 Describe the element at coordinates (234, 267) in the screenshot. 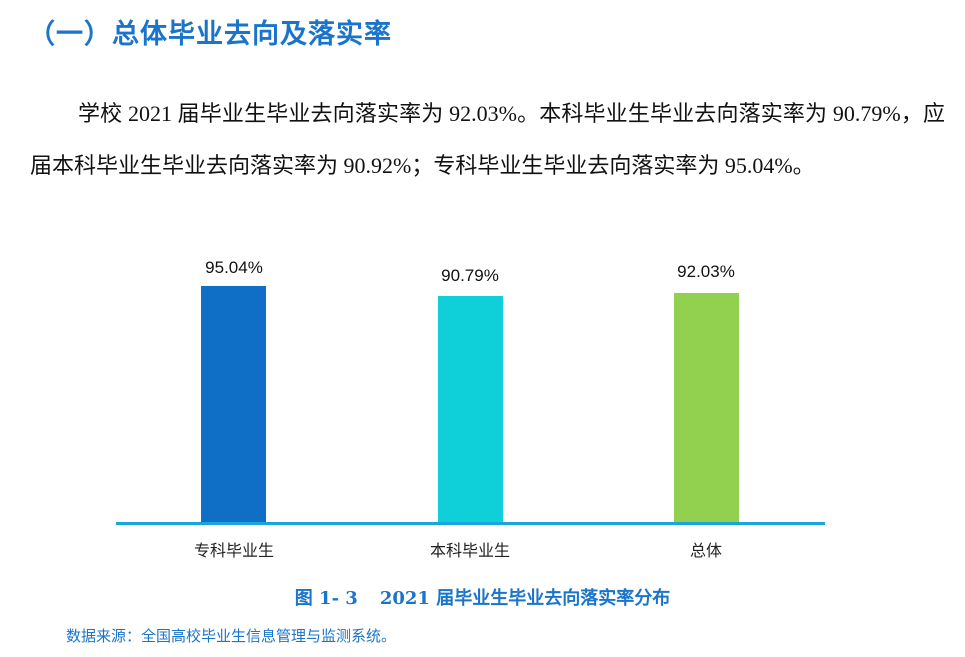

I see `bar-value-label: 95.04%` at that location.